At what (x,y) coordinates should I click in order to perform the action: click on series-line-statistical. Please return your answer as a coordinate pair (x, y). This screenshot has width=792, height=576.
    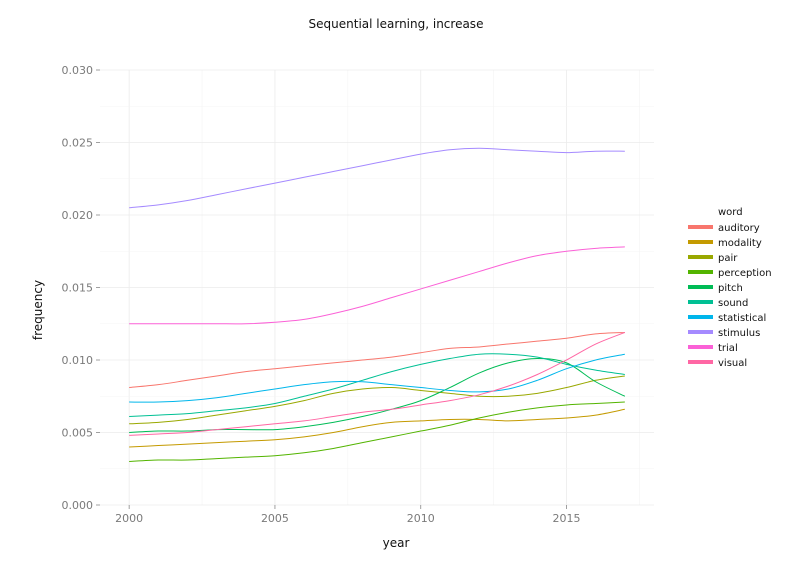
    Looking at the image, I should click on (377, 378).